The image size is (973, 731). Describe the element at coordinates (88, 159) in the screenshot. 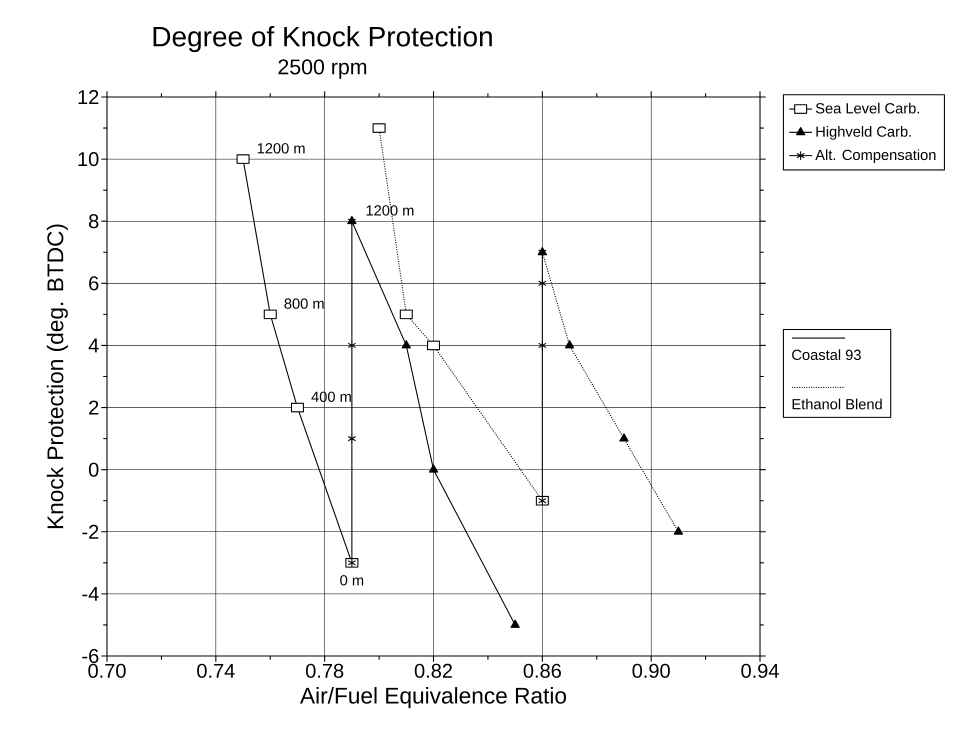

I see `y-tick-label: 10` at that location.